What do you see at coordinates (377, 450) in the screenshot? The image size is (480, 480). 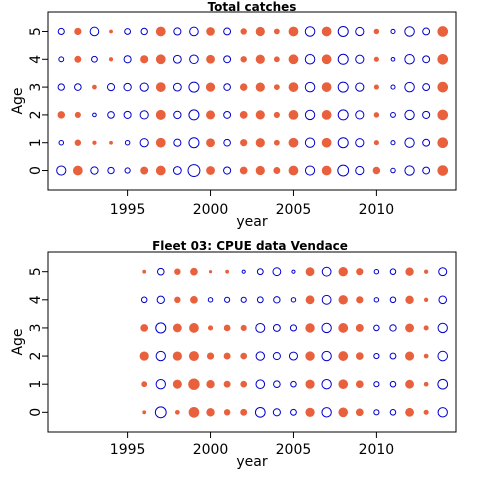 I see `x-tick-label: 2010` at bounding box center [377, 450].